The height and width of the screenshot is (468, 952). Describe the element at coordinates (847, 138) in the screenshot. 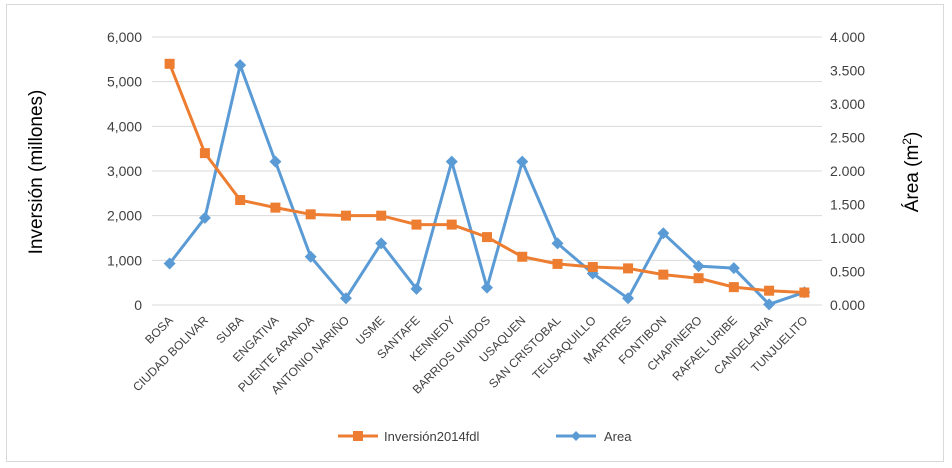

I see `right-tick-label: 2.500` at that location.